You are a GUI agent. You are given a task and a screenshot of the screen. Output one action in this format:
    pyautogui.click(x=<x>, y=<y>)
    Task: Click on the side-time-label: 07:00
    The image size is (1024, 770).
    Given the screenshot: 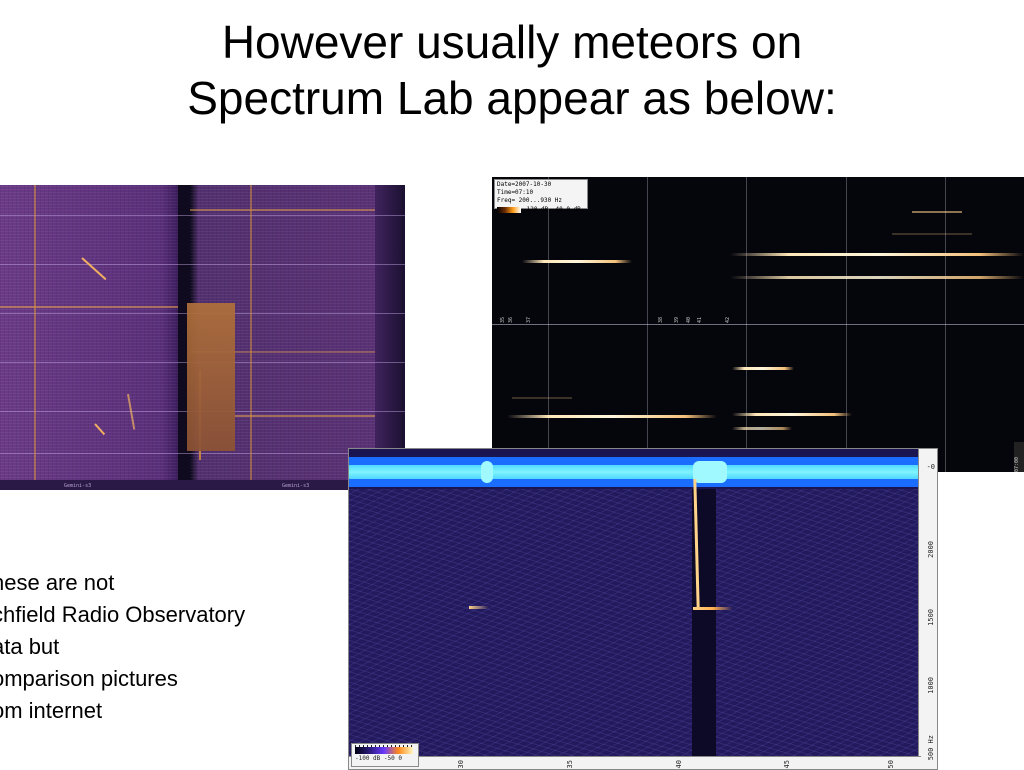 What is the action you would take?
    pyautogui.click(x=1019, y=457)
    